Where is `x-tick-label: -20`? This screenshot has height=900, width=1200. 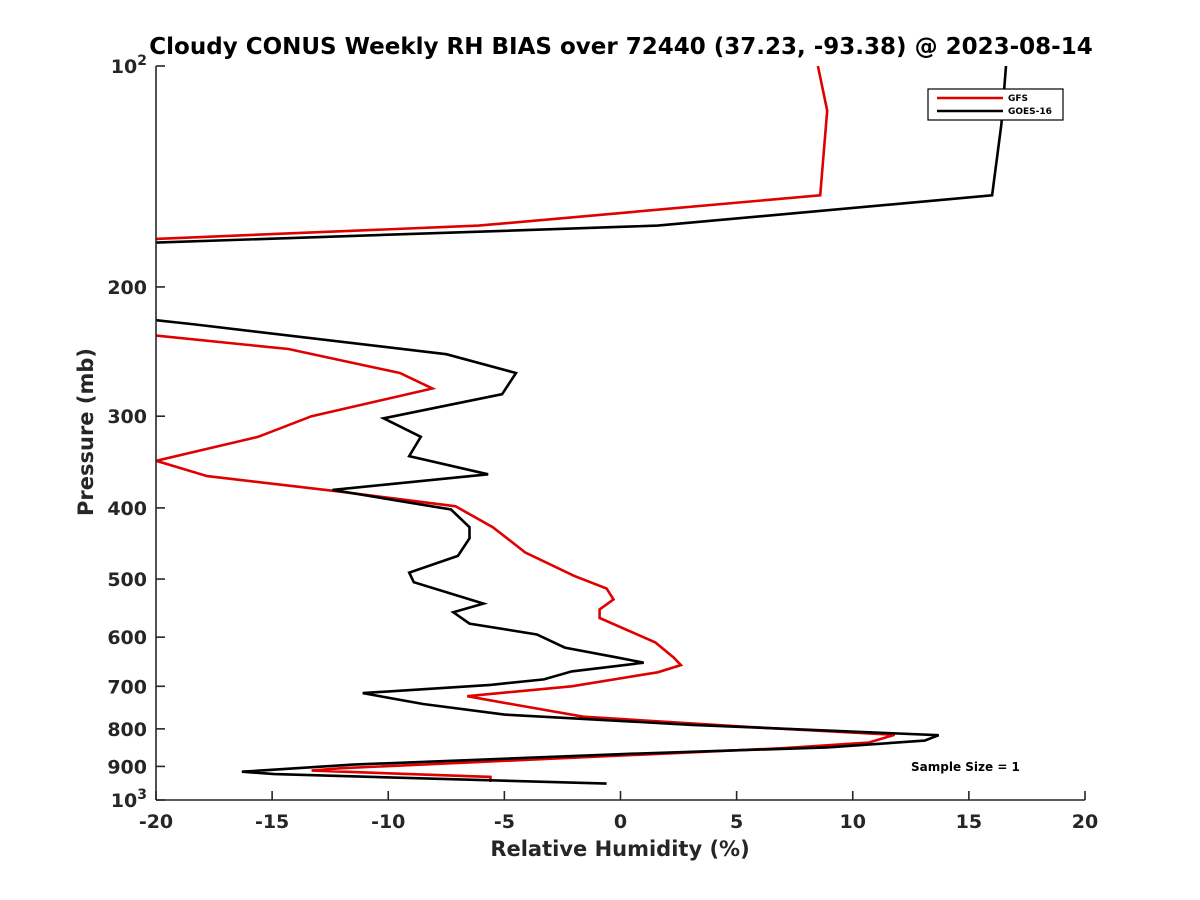 x-tick-label: -20 is located at coordinates (156, 822).